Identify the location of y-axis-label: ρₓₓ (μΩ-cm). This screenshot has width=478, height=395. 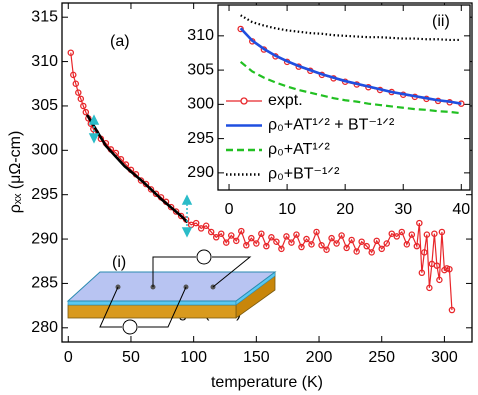
(15, 172).